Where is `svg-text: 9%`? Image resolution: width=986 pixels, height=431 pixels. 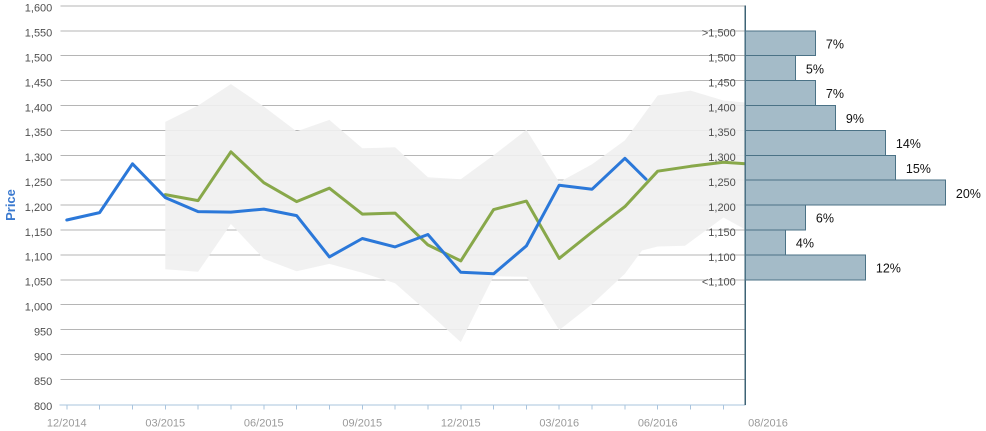 svg-text: 9% is located at coordinates (855, 119).